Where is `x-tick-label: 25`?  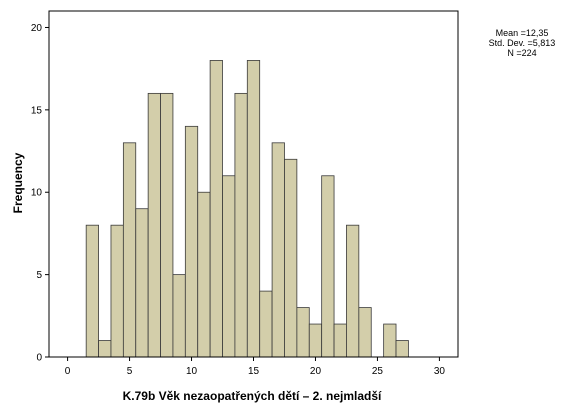
x-tick-label: 25 is located at coordinates (378, 371).